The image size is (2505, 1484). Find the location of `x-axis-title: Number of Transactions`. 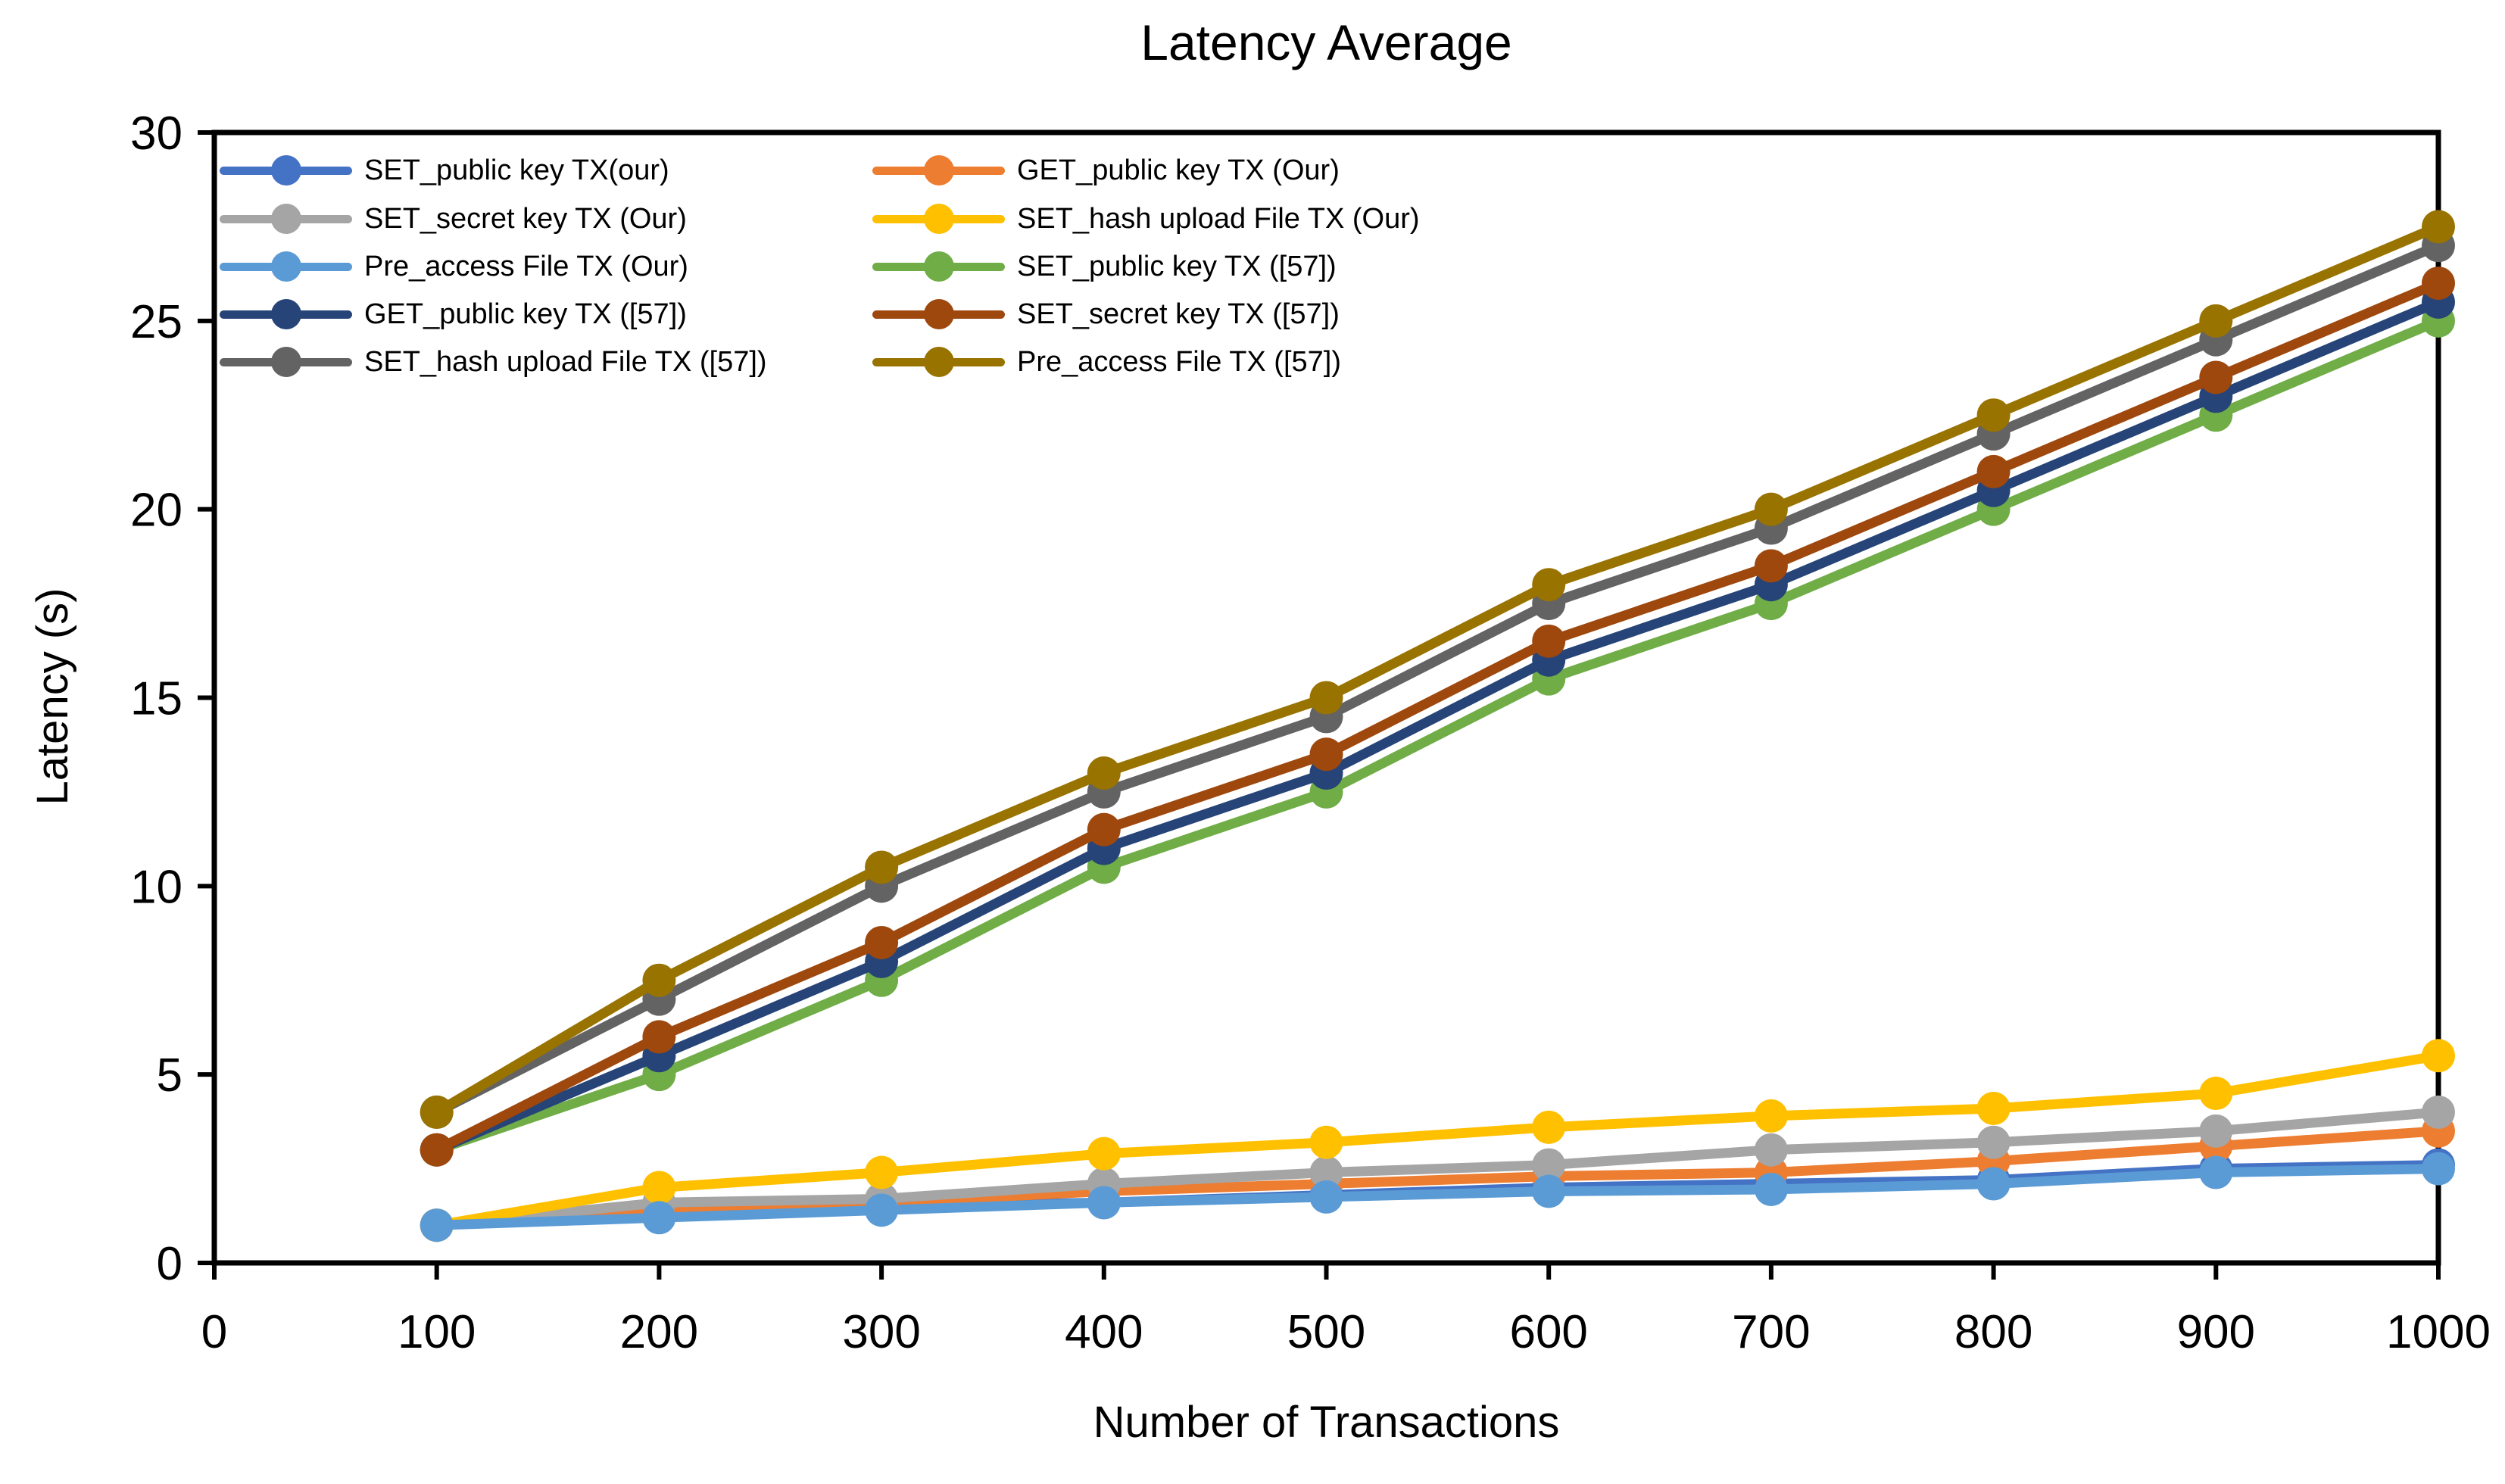

x-axis-title: Number of Transactions is located at coordinates (1326, 1422).